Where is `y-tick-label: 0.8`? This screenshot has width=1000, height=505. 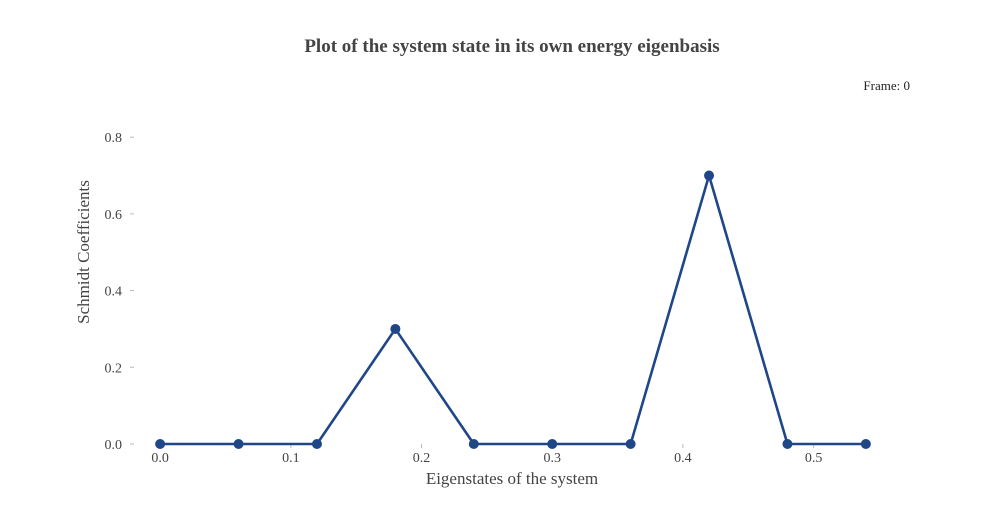
y-tick-label: 0.8 is located at coordinates (114, 138).